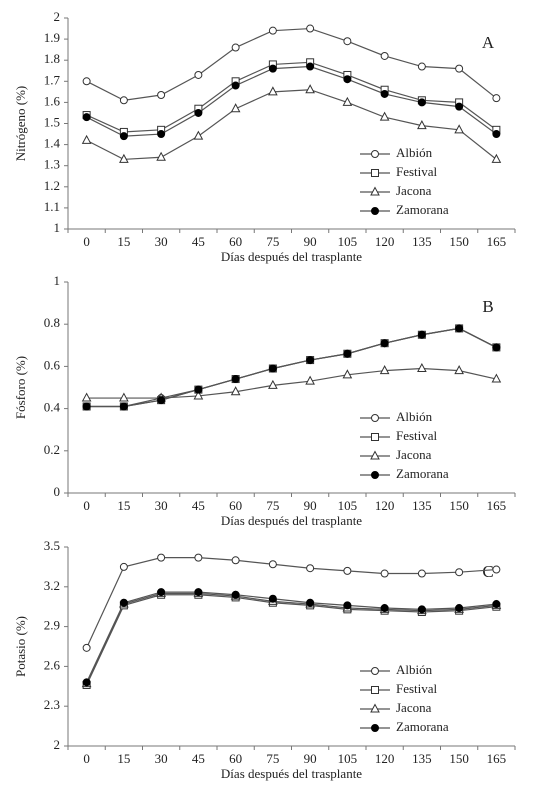  What do you see at coordinates (57, 744) in the screenshot?
I see `y-tick-label: 2` at bounding box center [57, 744].